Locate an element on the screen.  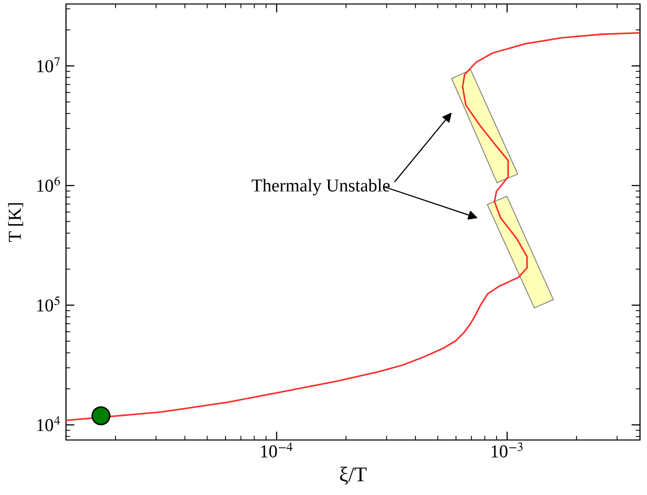
x-tick-label: 10$^{−4}$ is located at coordinates (277, 450).